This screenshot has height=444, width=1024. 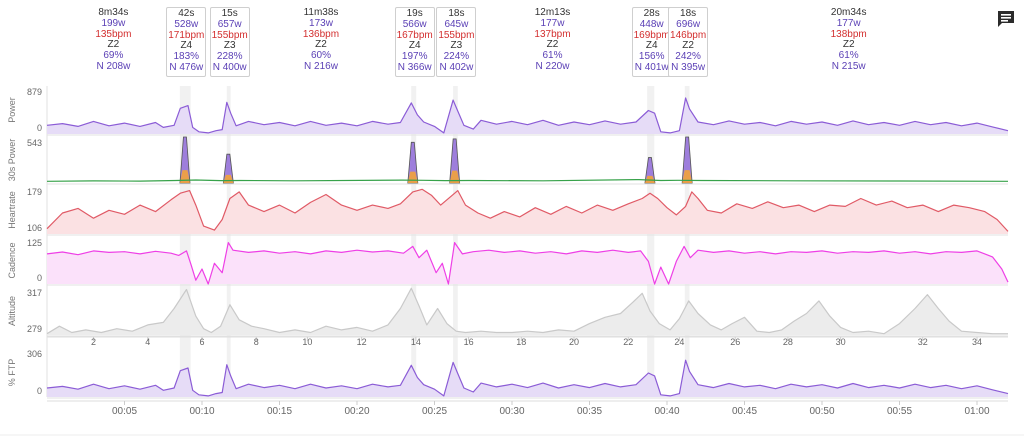 I want to click on distance-tick-label-8: 18, so click(x=521, y=342).